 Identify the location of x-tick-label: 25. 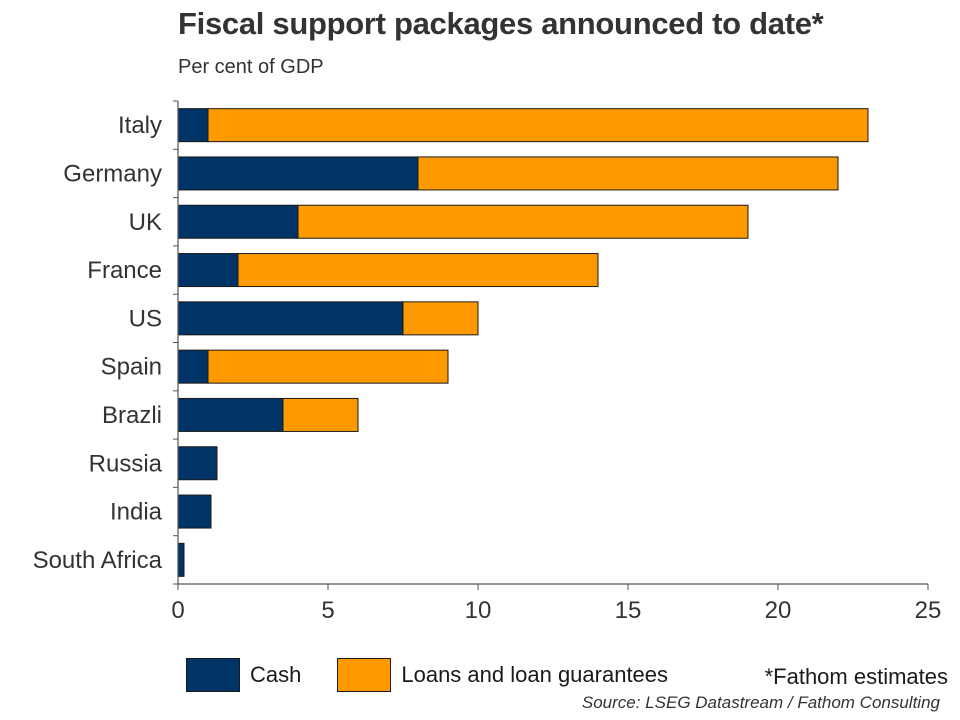
(928, 610).